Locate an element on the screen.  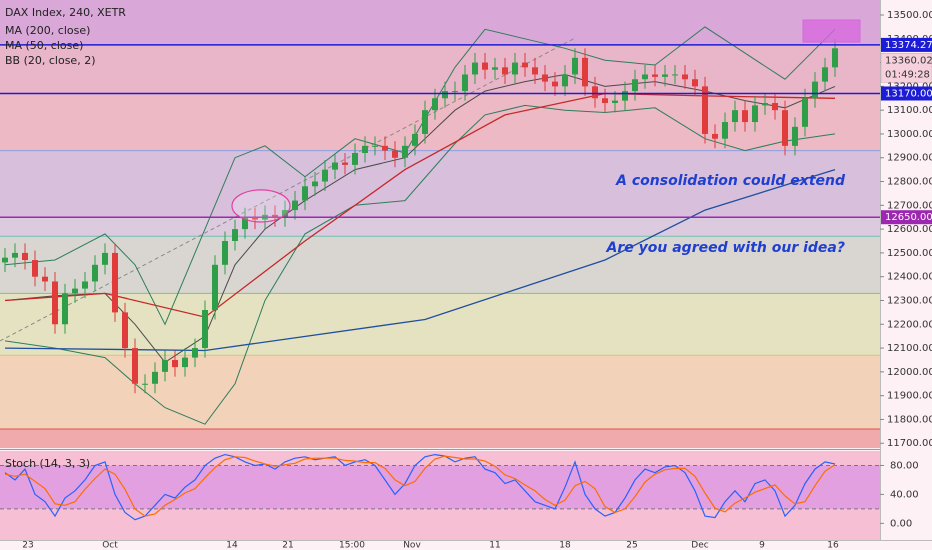
y-tick-label: 11800.00 is located at coordinates (909, 419).